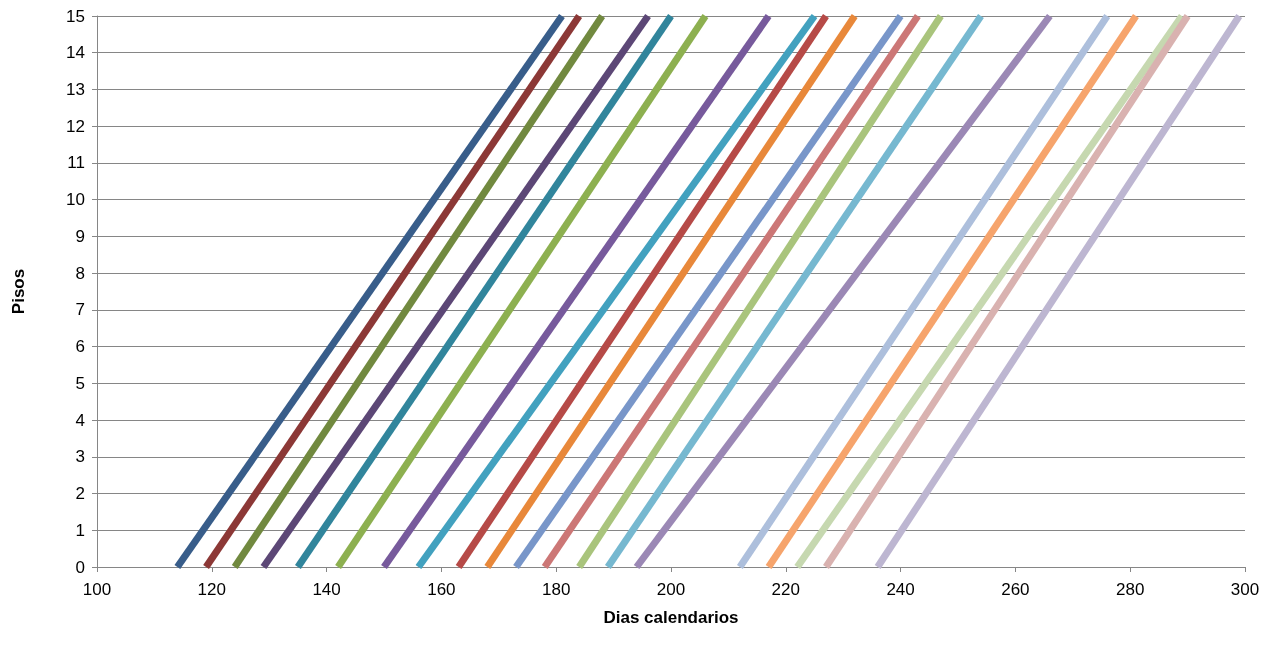 The width and height of the screenshot is (1265, 657). I want to click on x-tick-label: 220, so click(785, 589).